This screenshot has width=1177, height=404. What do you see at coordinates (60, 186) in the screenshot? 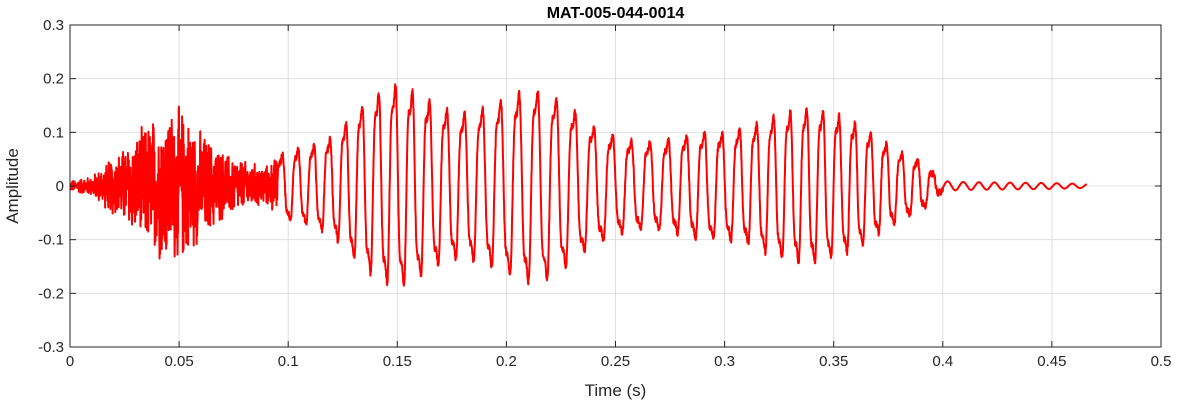
I see `y-tick-label: 0` at bounding box center [60, 186].